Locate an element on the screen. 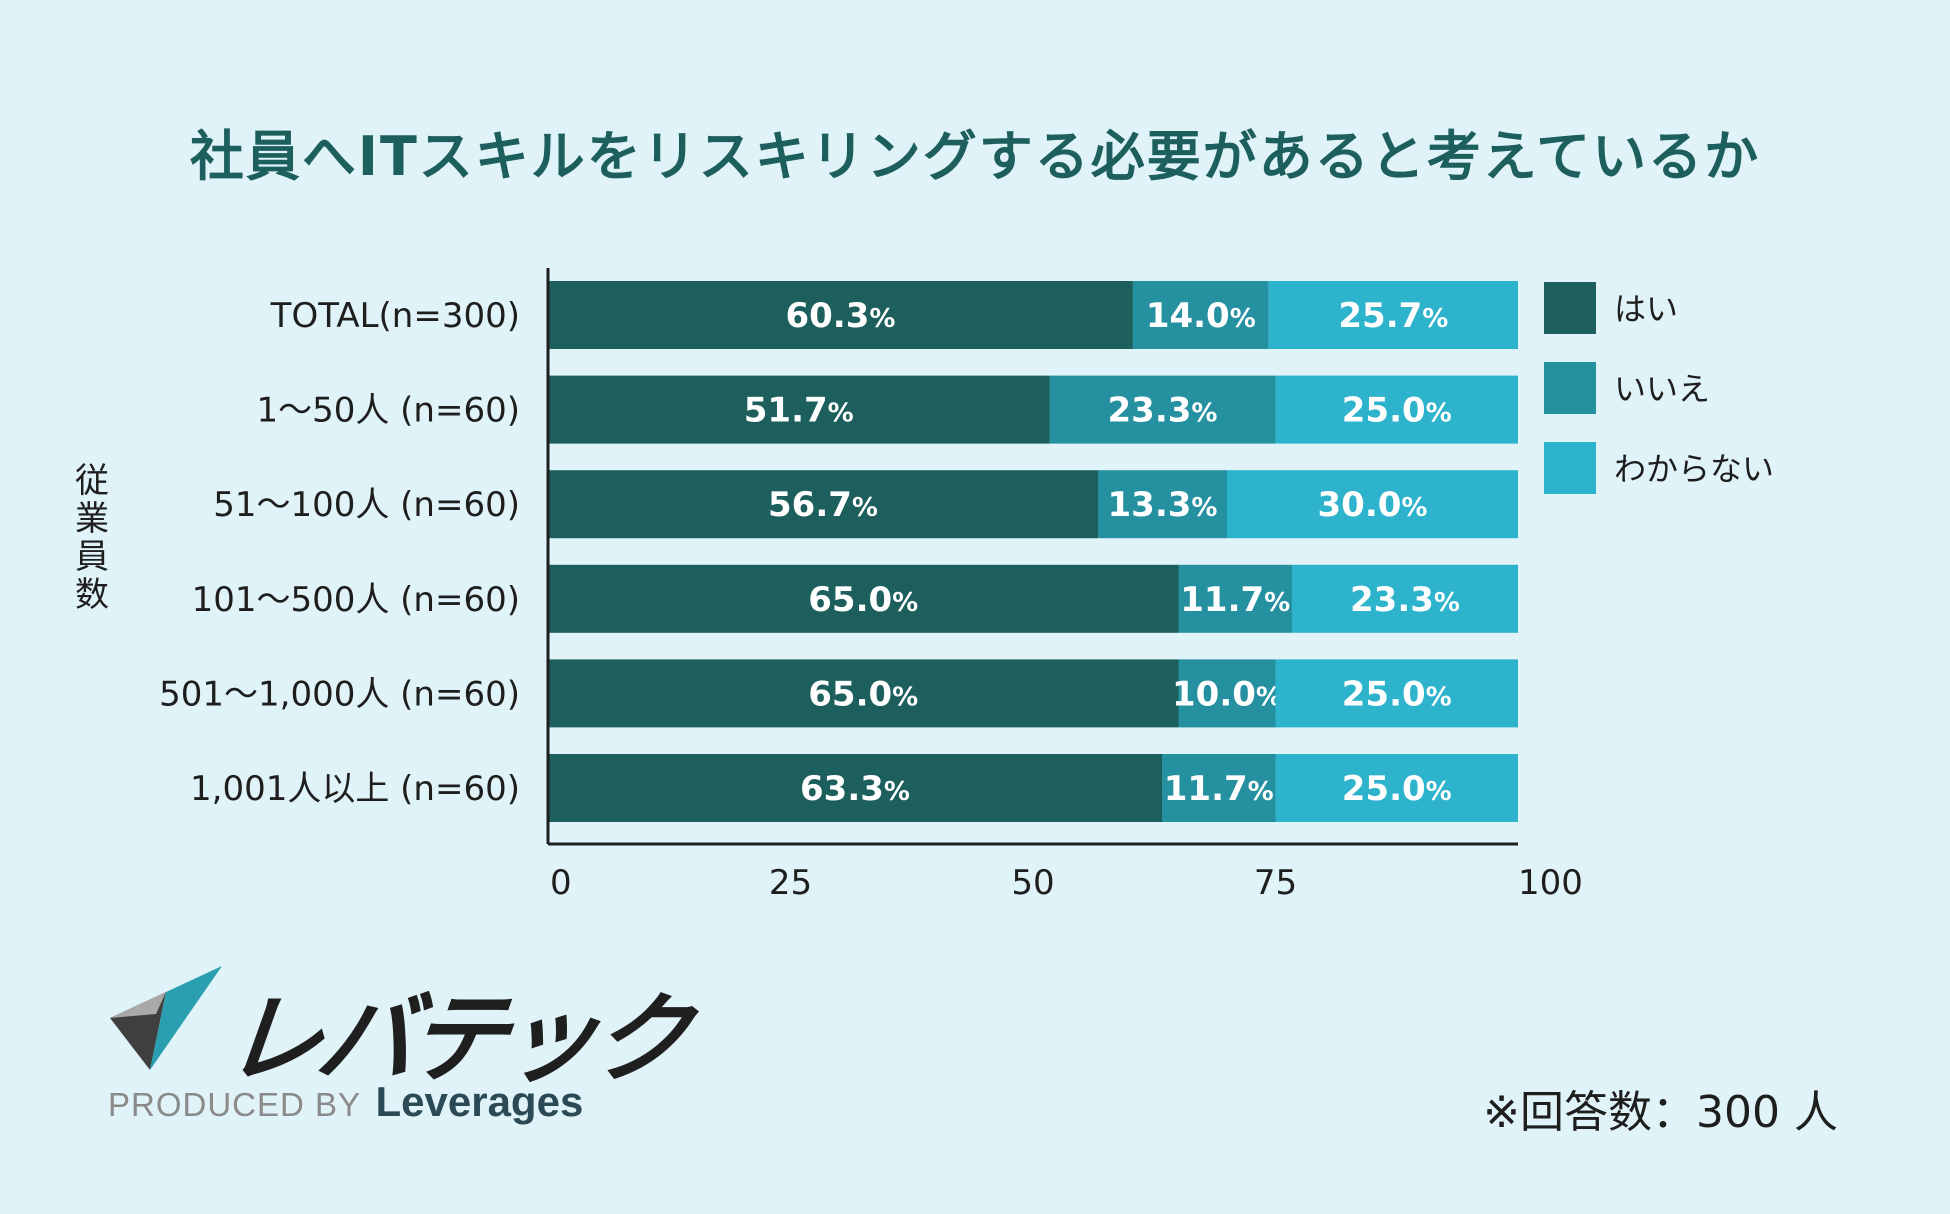 This screenshot has height=1214, width=1950. logo-mark-icon is located at coordinates (166, 1018).